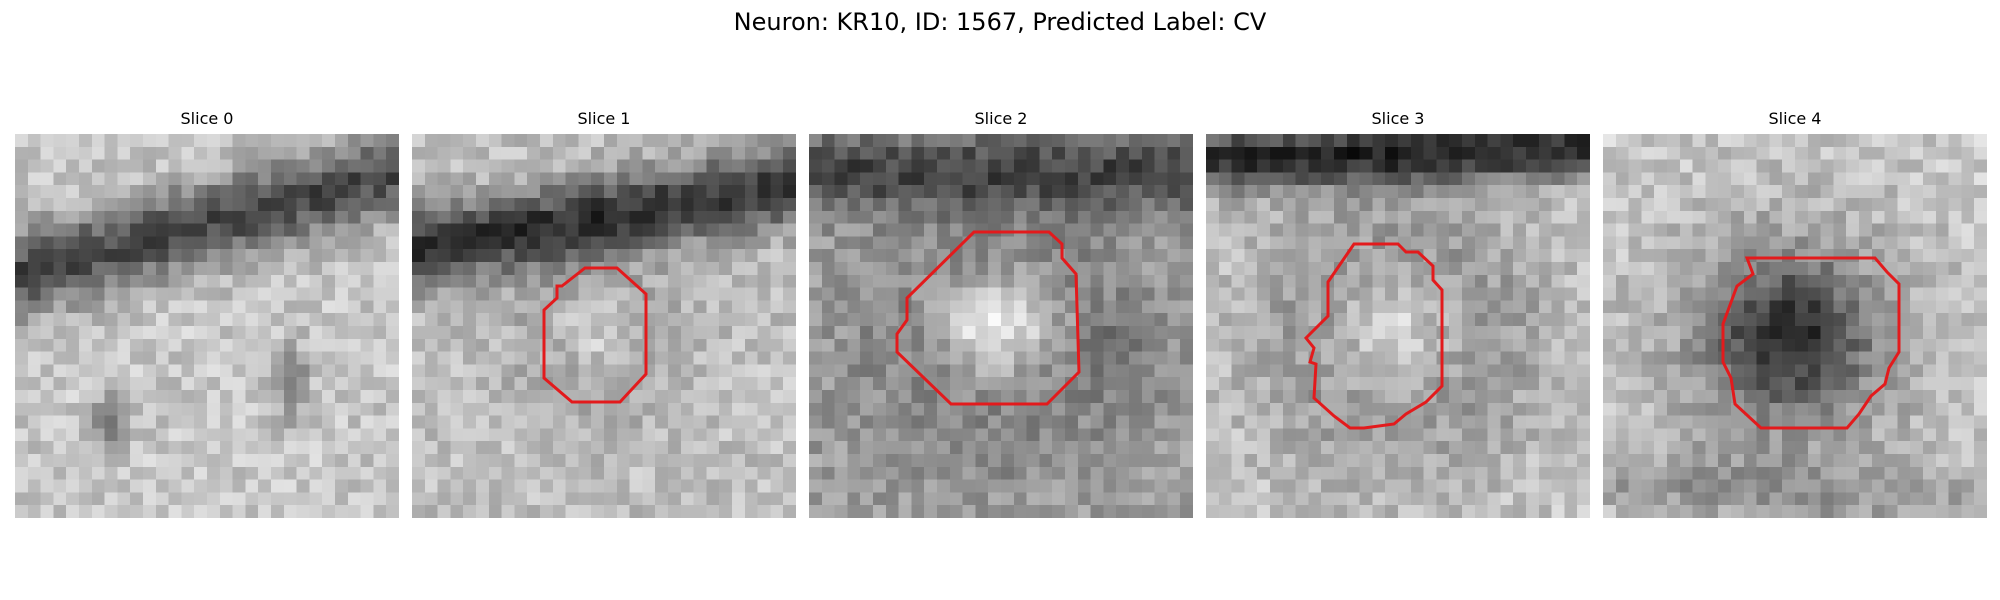  Describe the element at coordinates (207, 118) in the screenshot. I see `slice-title: Slice 0` at that location.